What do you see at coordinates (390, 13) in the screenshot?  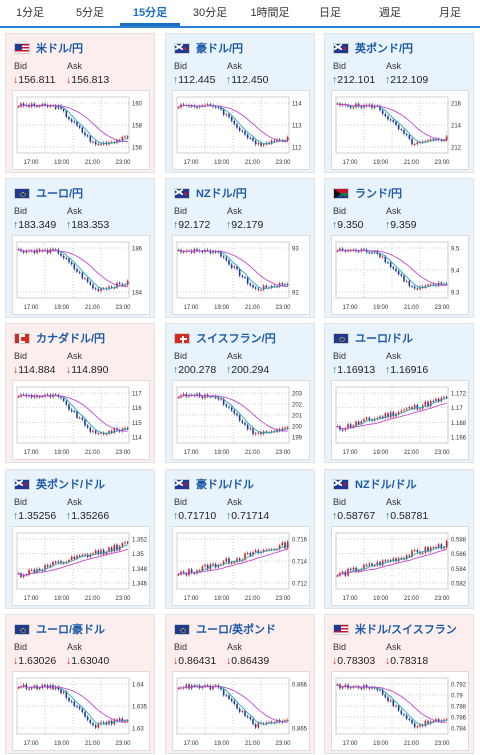 I see `tab-6: 週足` at bounding box center [390, 13].